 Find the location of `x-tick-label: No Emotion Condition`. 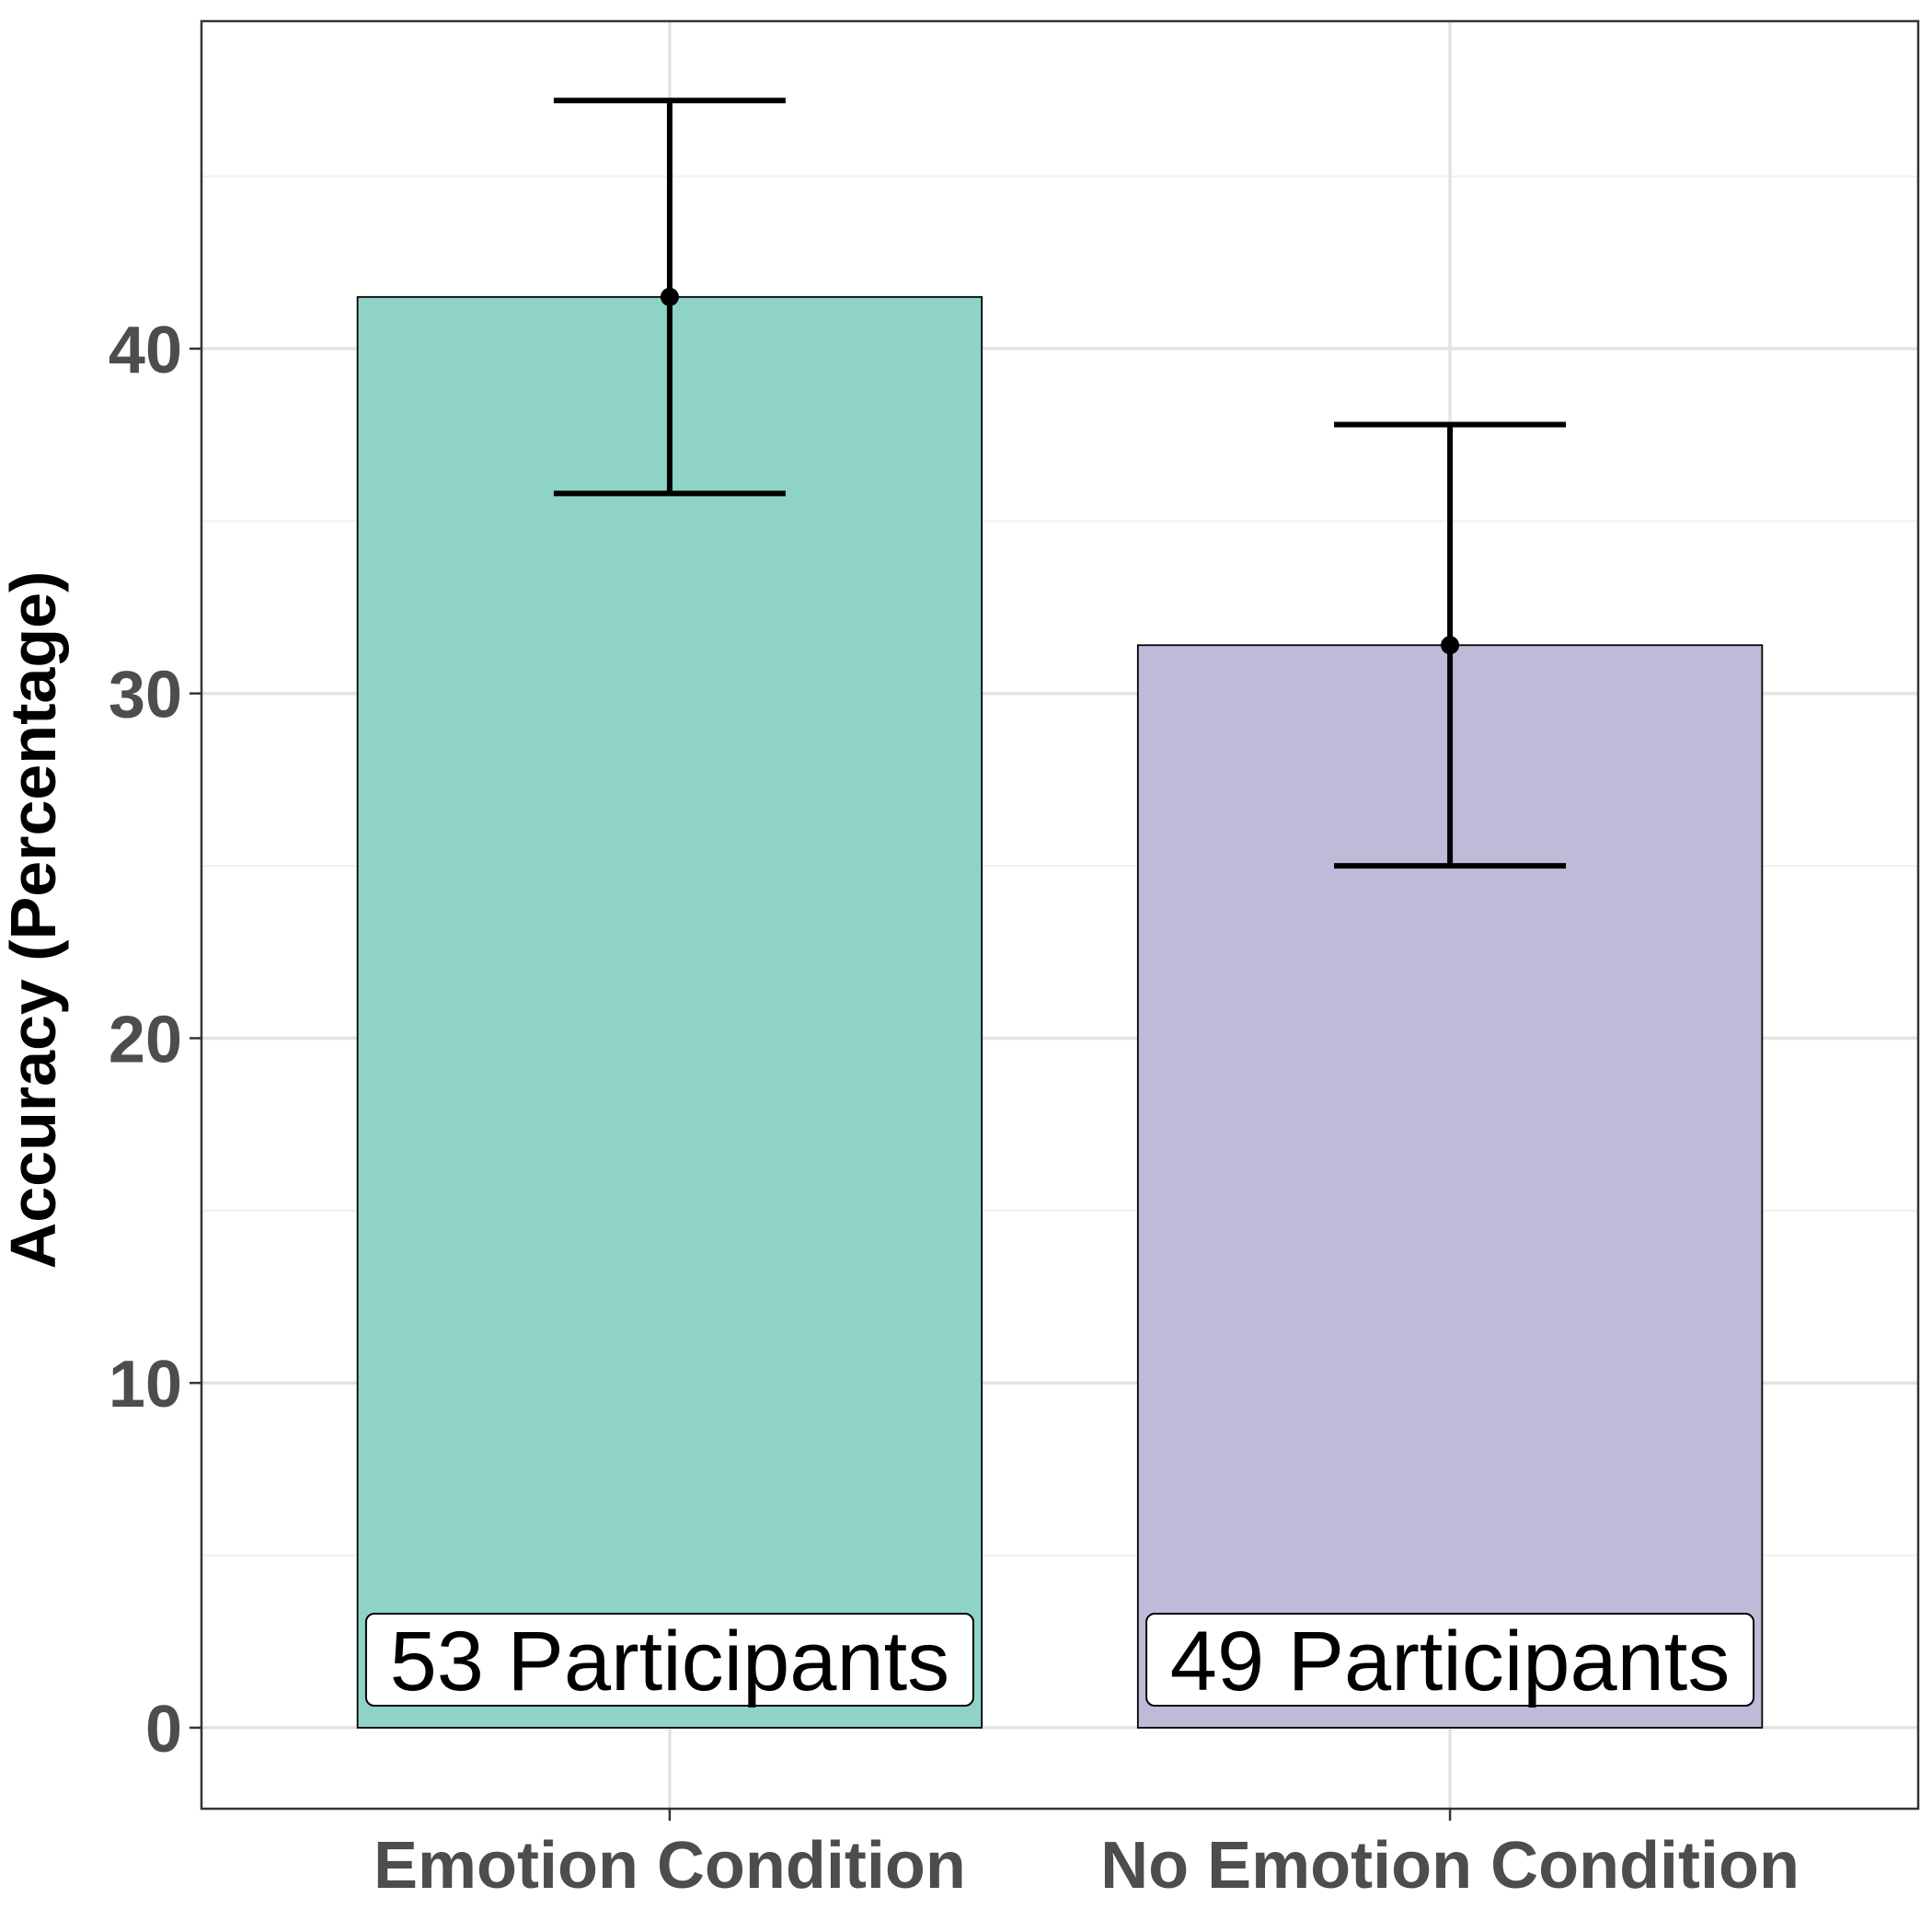

x-tick-label: No Emotion Condition is located at coordinates (1450, 1866).